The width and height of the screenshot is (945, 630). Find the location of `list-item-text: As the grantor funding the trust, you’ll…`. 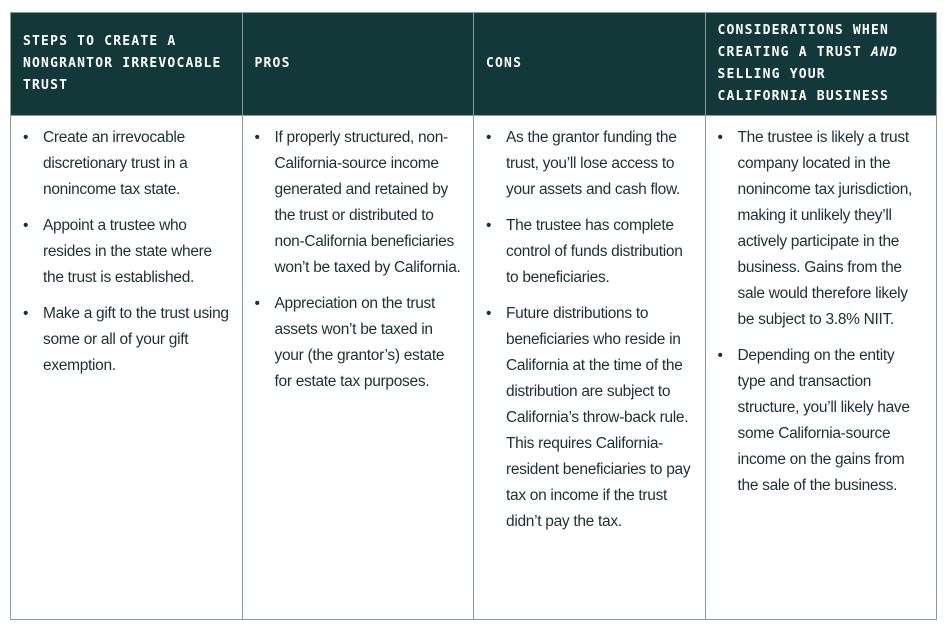

list-item-text: As the grantor funding the trust, you’ll… is located at coordinates (593, 163).